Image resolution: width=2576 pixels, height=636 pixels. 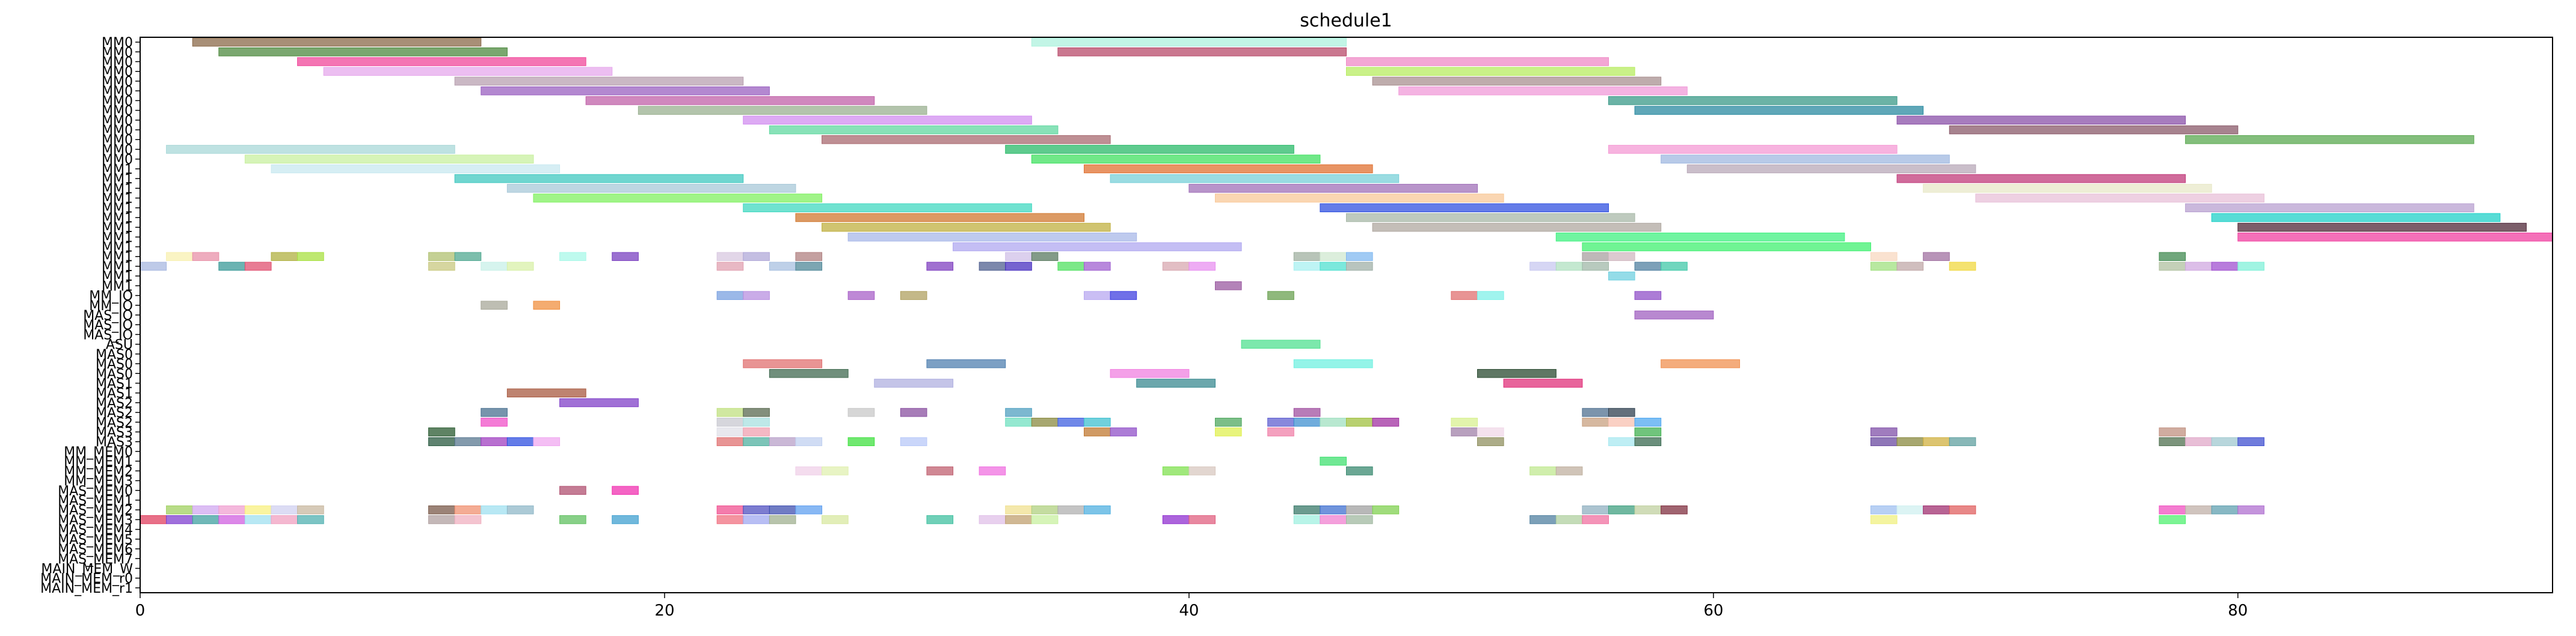 What do you see at coordinates (111, 306) in the screenshot?
I see `row-label: MM_IO` at bounding box center [111, 306].